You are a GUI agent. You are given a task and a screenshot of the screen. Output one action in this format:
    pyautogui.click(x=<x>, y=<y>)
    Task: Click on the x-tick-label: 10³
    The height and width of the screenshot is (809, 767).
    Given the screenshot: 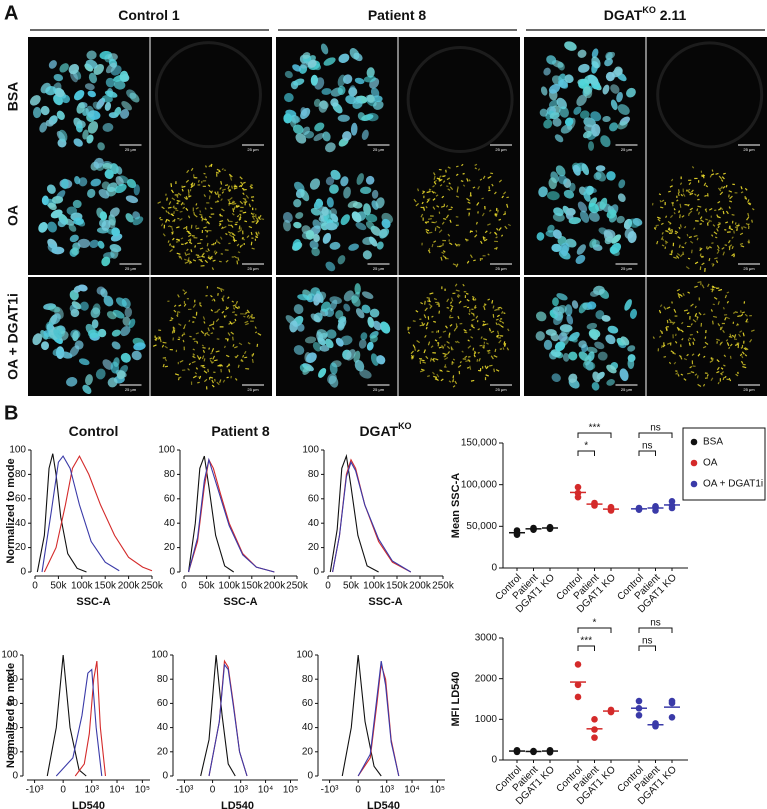 What is the action you would take?
    pyautogui.click(x=387, y=790)
    